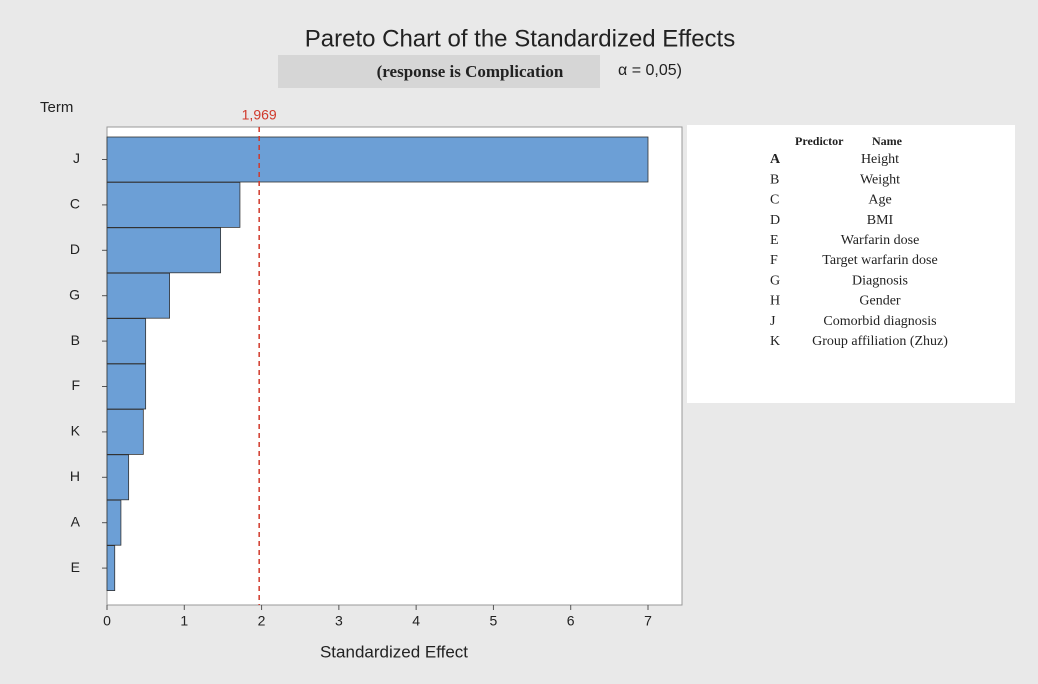  I want to click on x-tick-label: 1, so click(184, 621).